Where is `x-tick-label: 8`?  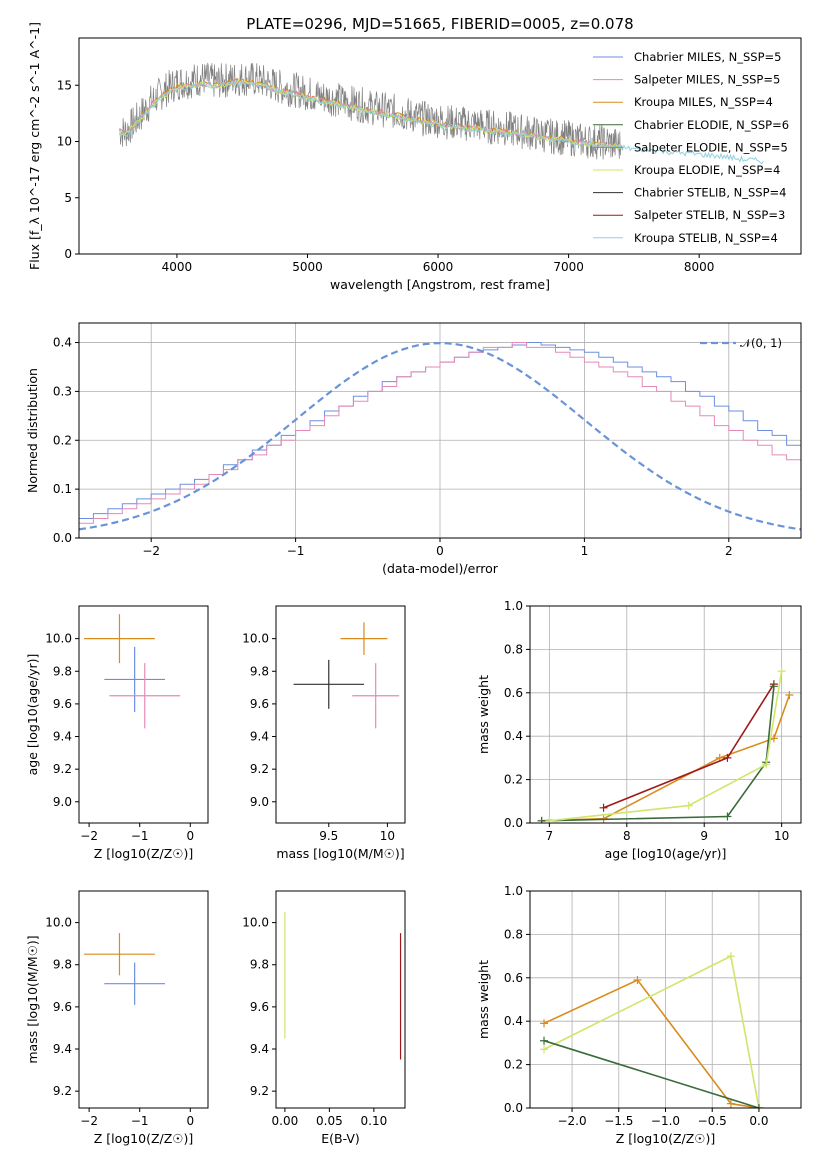
x-tick-label: 8 is located at coordinates (627, 836).